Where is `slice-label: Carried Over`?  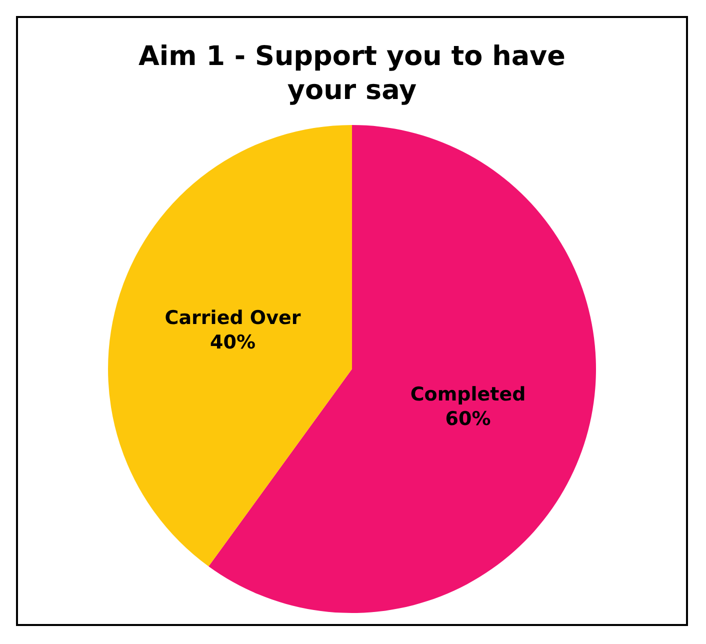
slice-label: Carried Over is located at coordinates (233, 318).